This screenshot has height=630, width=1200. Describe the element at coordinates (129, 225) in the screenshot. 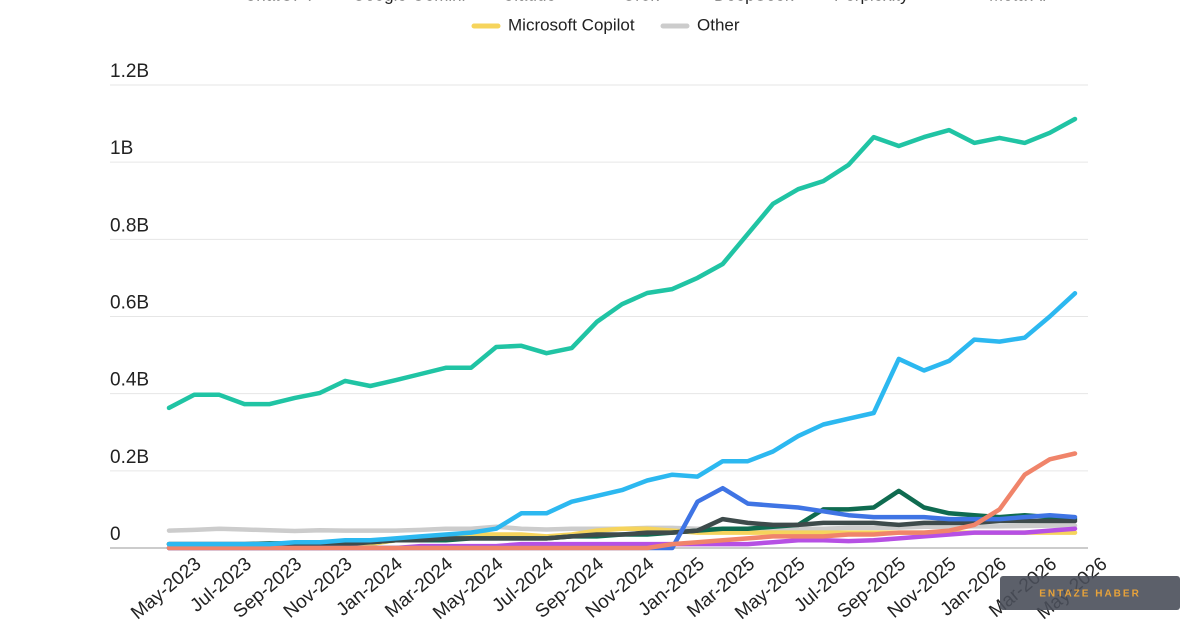

I see `y-tick-label: 0.8B` at that location.